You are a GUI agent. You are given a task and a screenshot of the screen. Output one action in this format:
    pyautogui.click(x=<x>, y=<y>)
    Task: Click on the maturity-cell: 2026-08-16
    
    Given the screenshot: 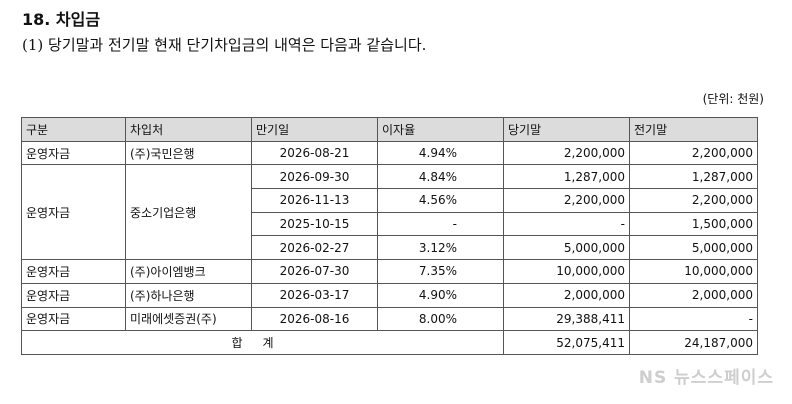 What is the action you would take?
    pyautogui.click(x=314, y=319)
    